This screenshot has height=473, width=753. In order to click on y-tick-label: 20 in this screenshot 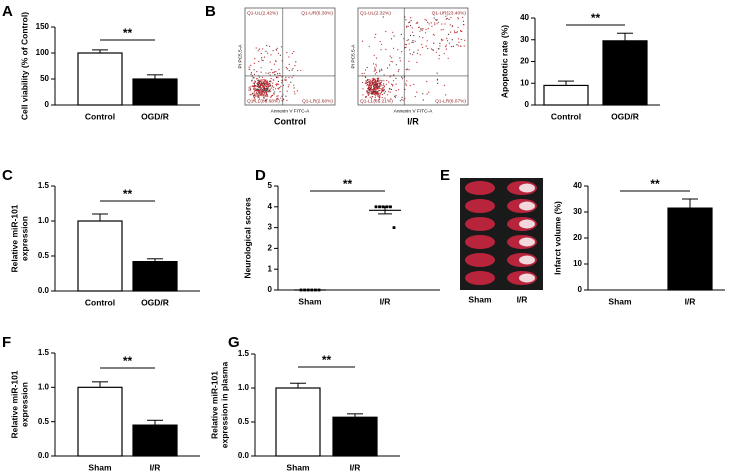, I will do `click(577, 237)`.